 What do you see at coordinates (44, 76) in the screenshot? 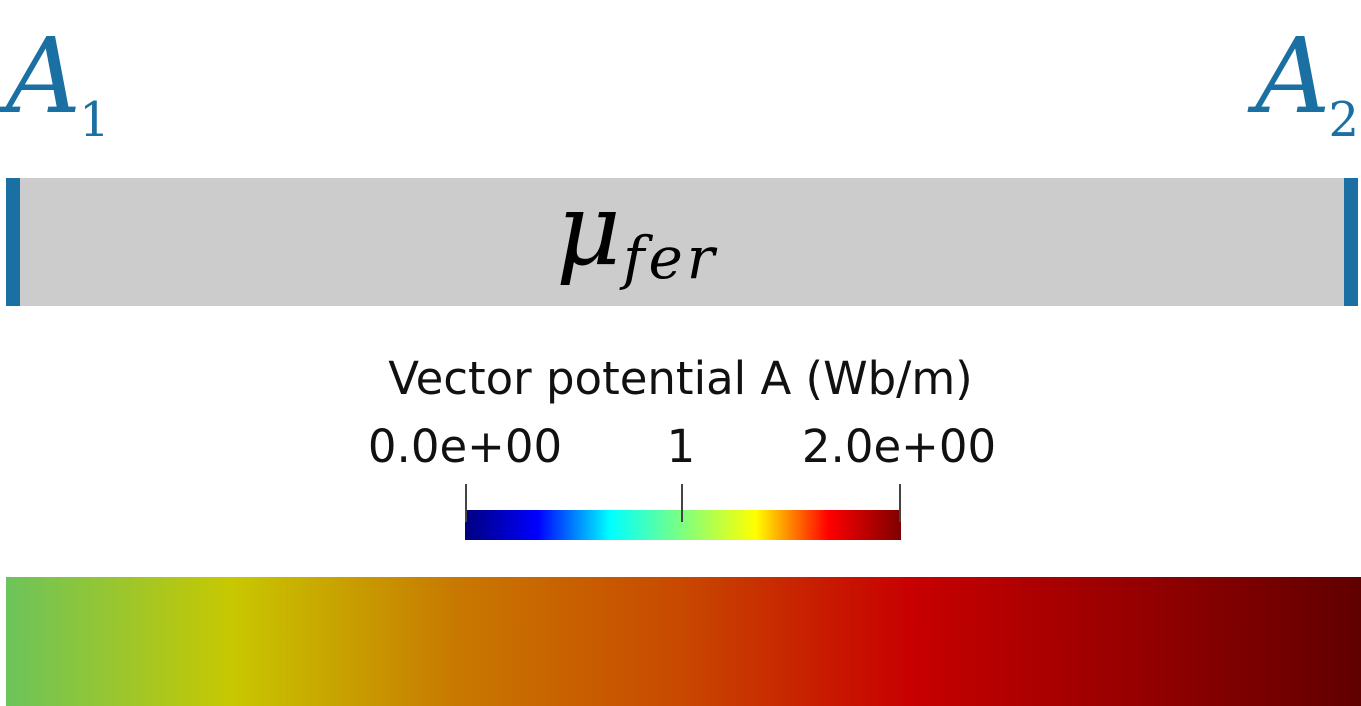
I see `label-a1-symbol: A` at bounding box center [44, 76].